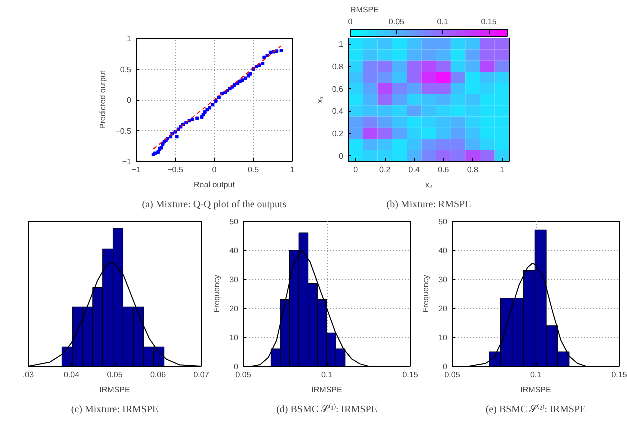  I want to click on color-bar-label: 0, so click(351, 22).